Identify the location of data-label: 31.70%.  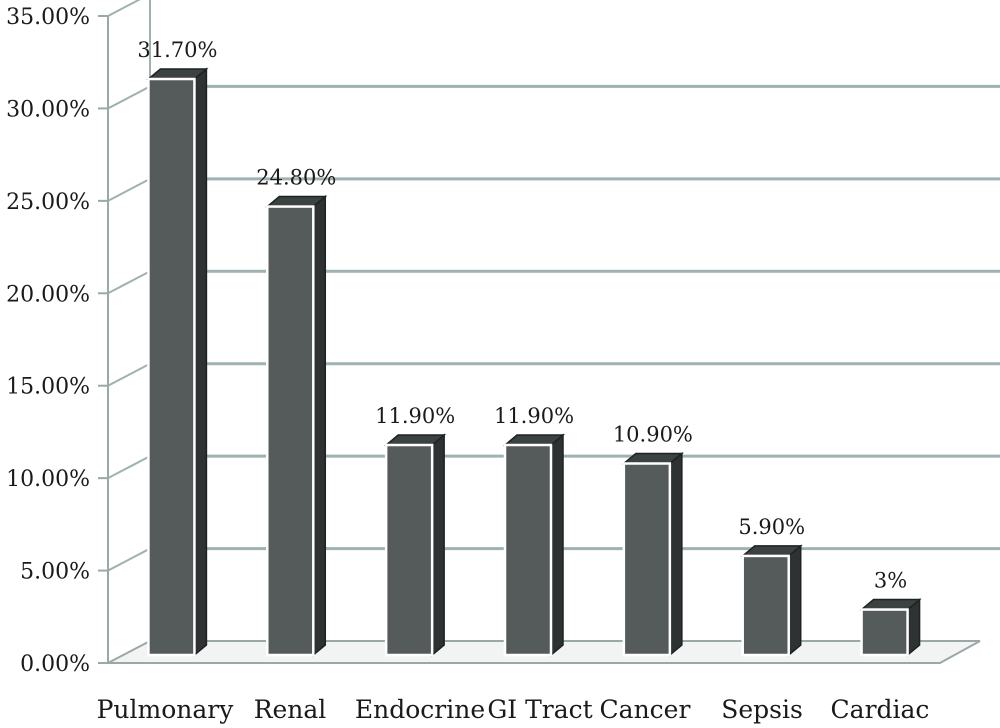
(177, 50).